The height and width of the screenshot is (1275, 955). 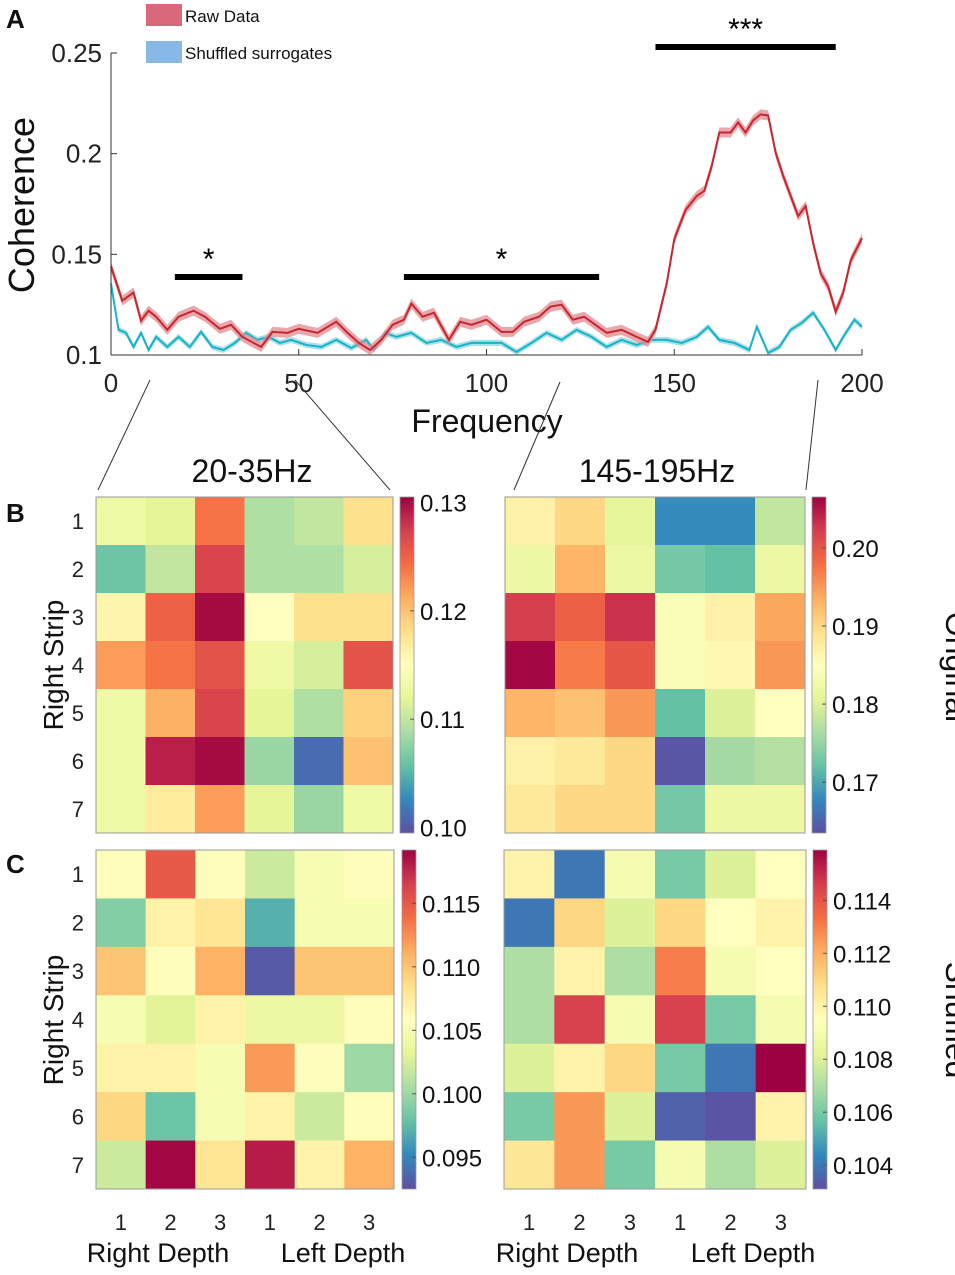 I want to click on colorbar, so click(x=820, y=1019).